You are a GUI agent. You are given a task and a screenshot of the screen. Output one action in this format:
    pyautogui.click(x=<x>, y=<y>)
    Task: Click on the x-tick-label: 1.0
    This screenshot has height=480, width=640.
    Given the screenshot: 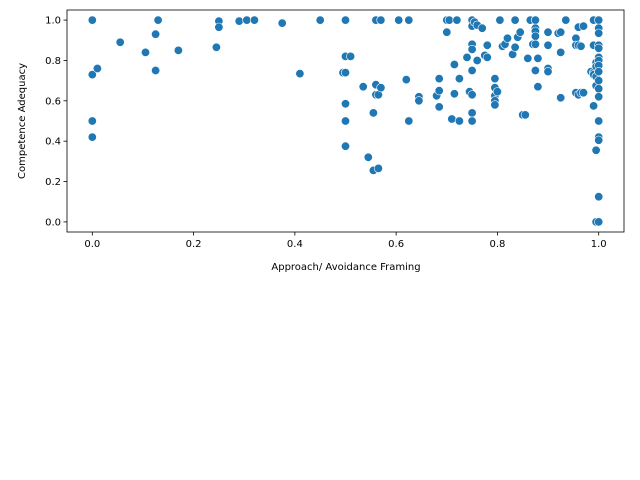 What is the action you would take?
    pyautogui.click(x=599, y=244)
    